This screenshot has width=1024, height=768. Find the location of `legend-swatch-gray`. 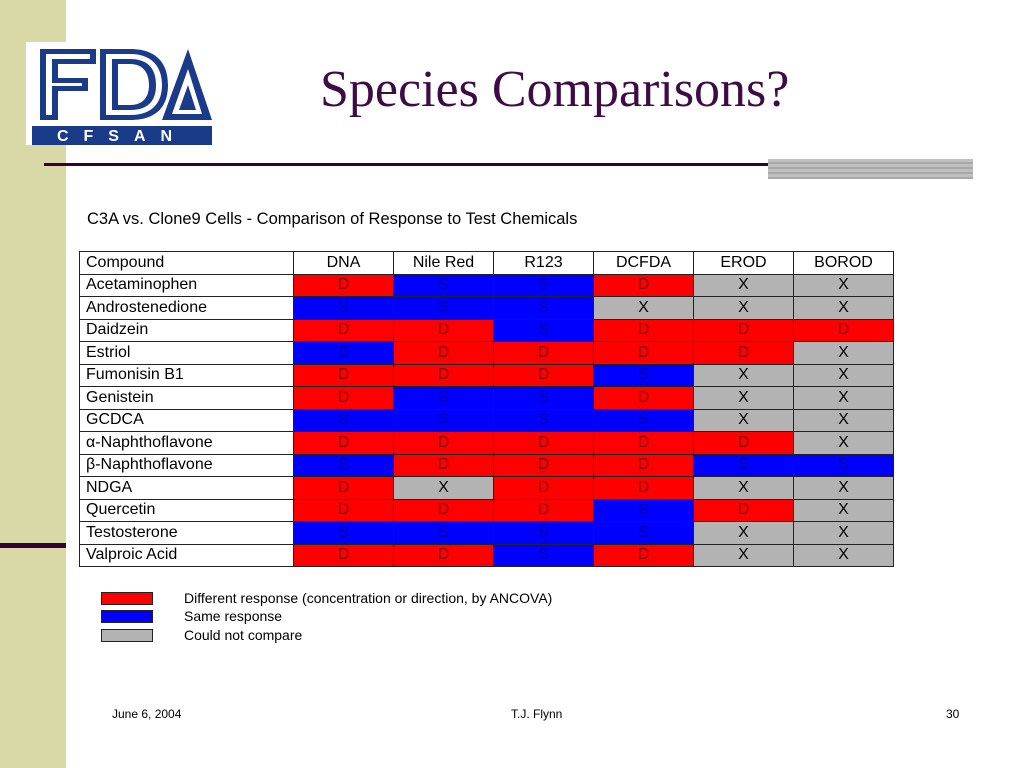

legend-swatch-gray is located at coordinates (127, 635).